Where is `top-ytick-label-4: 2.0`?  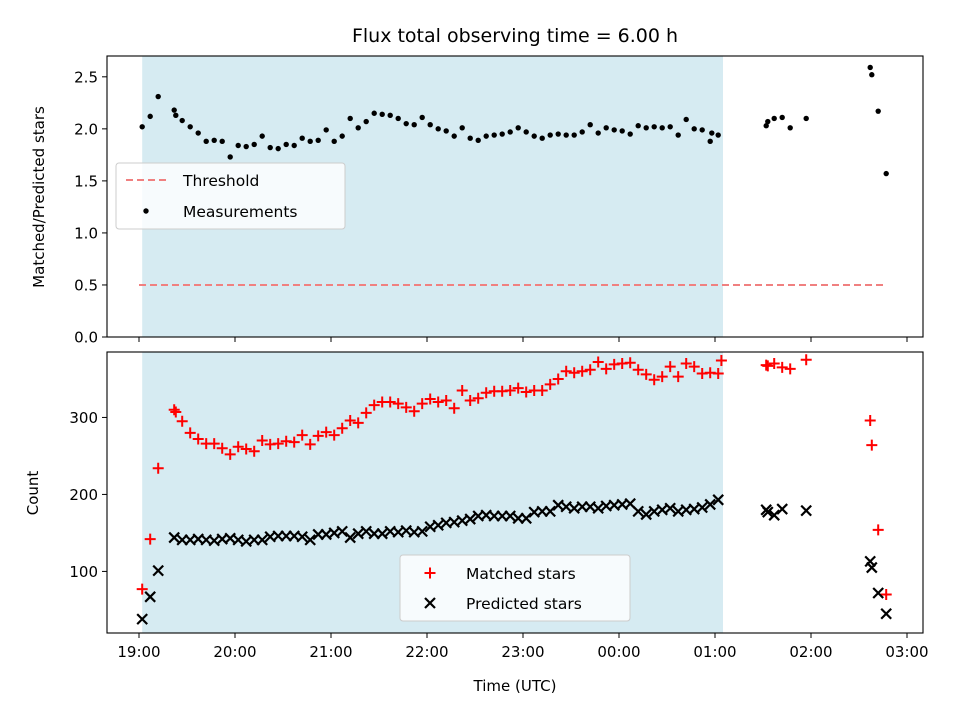 top-ytick-label-4: 2.0 is located at coordinates (86, 129).